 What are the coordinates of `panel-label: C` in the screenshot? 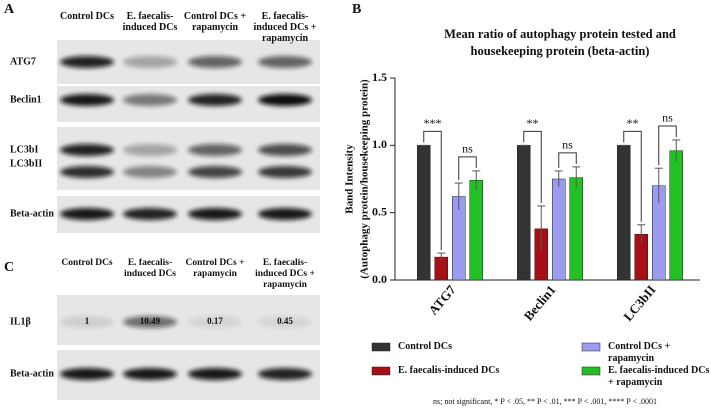 It's located at (9, 267).